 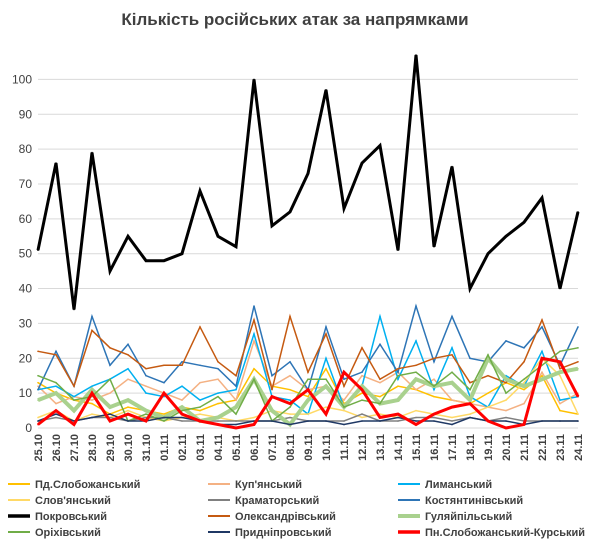 What do you see at coordinates (39, 448) in the screenshot?
I see `x-tick-label: 25.10` at bounding box center [39, 448].